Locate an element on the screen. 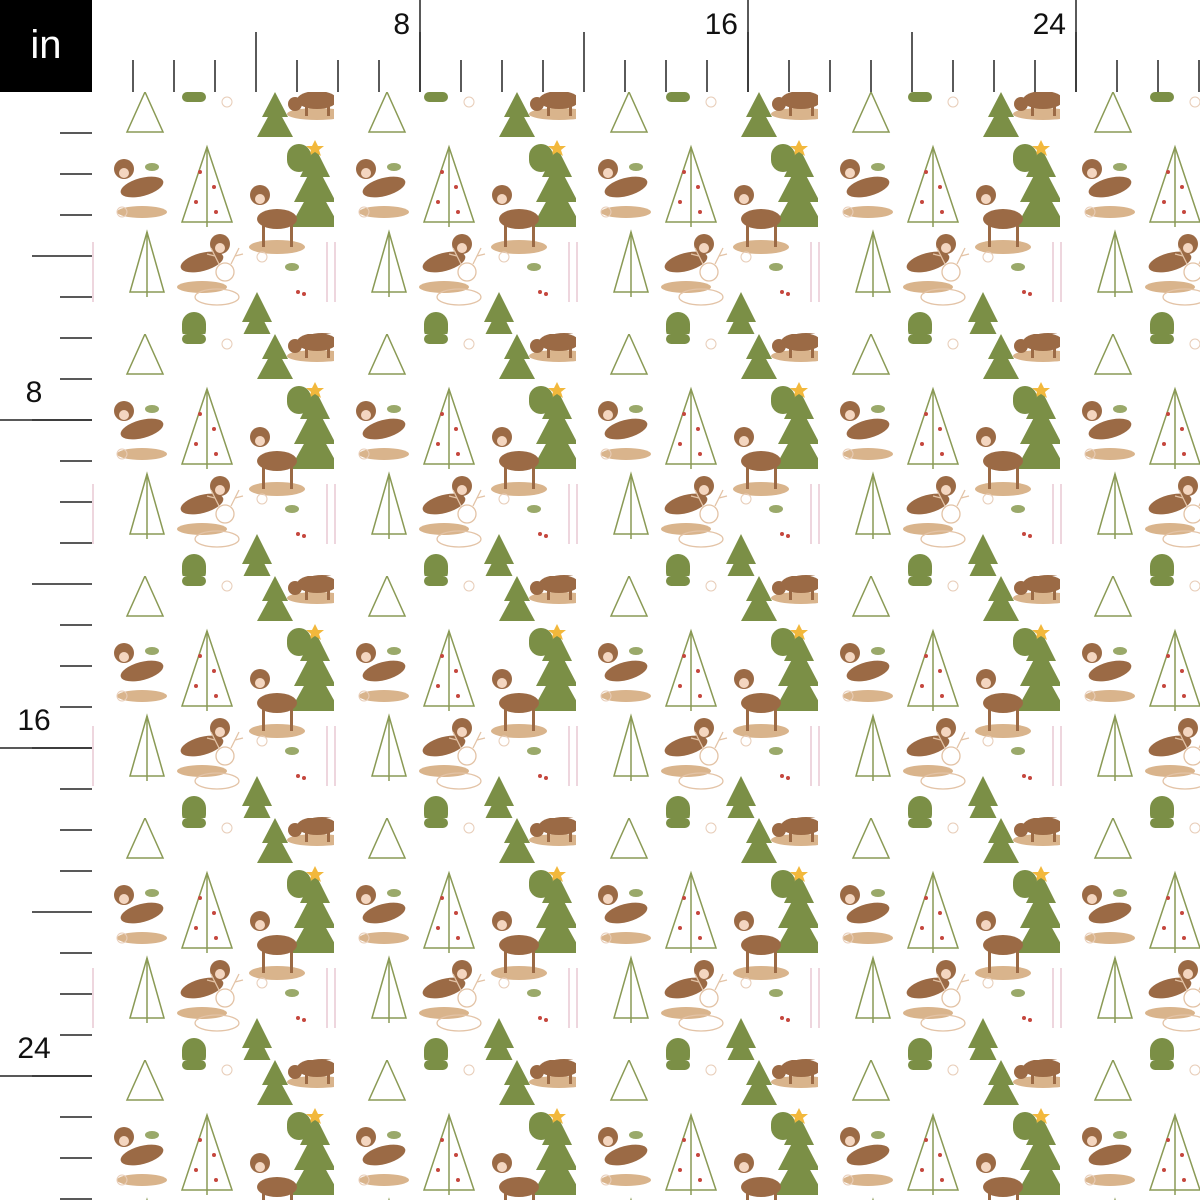 The height and width of the screenshot is (1200, 1200). unit-label: in is located at coordinates (45, 45).